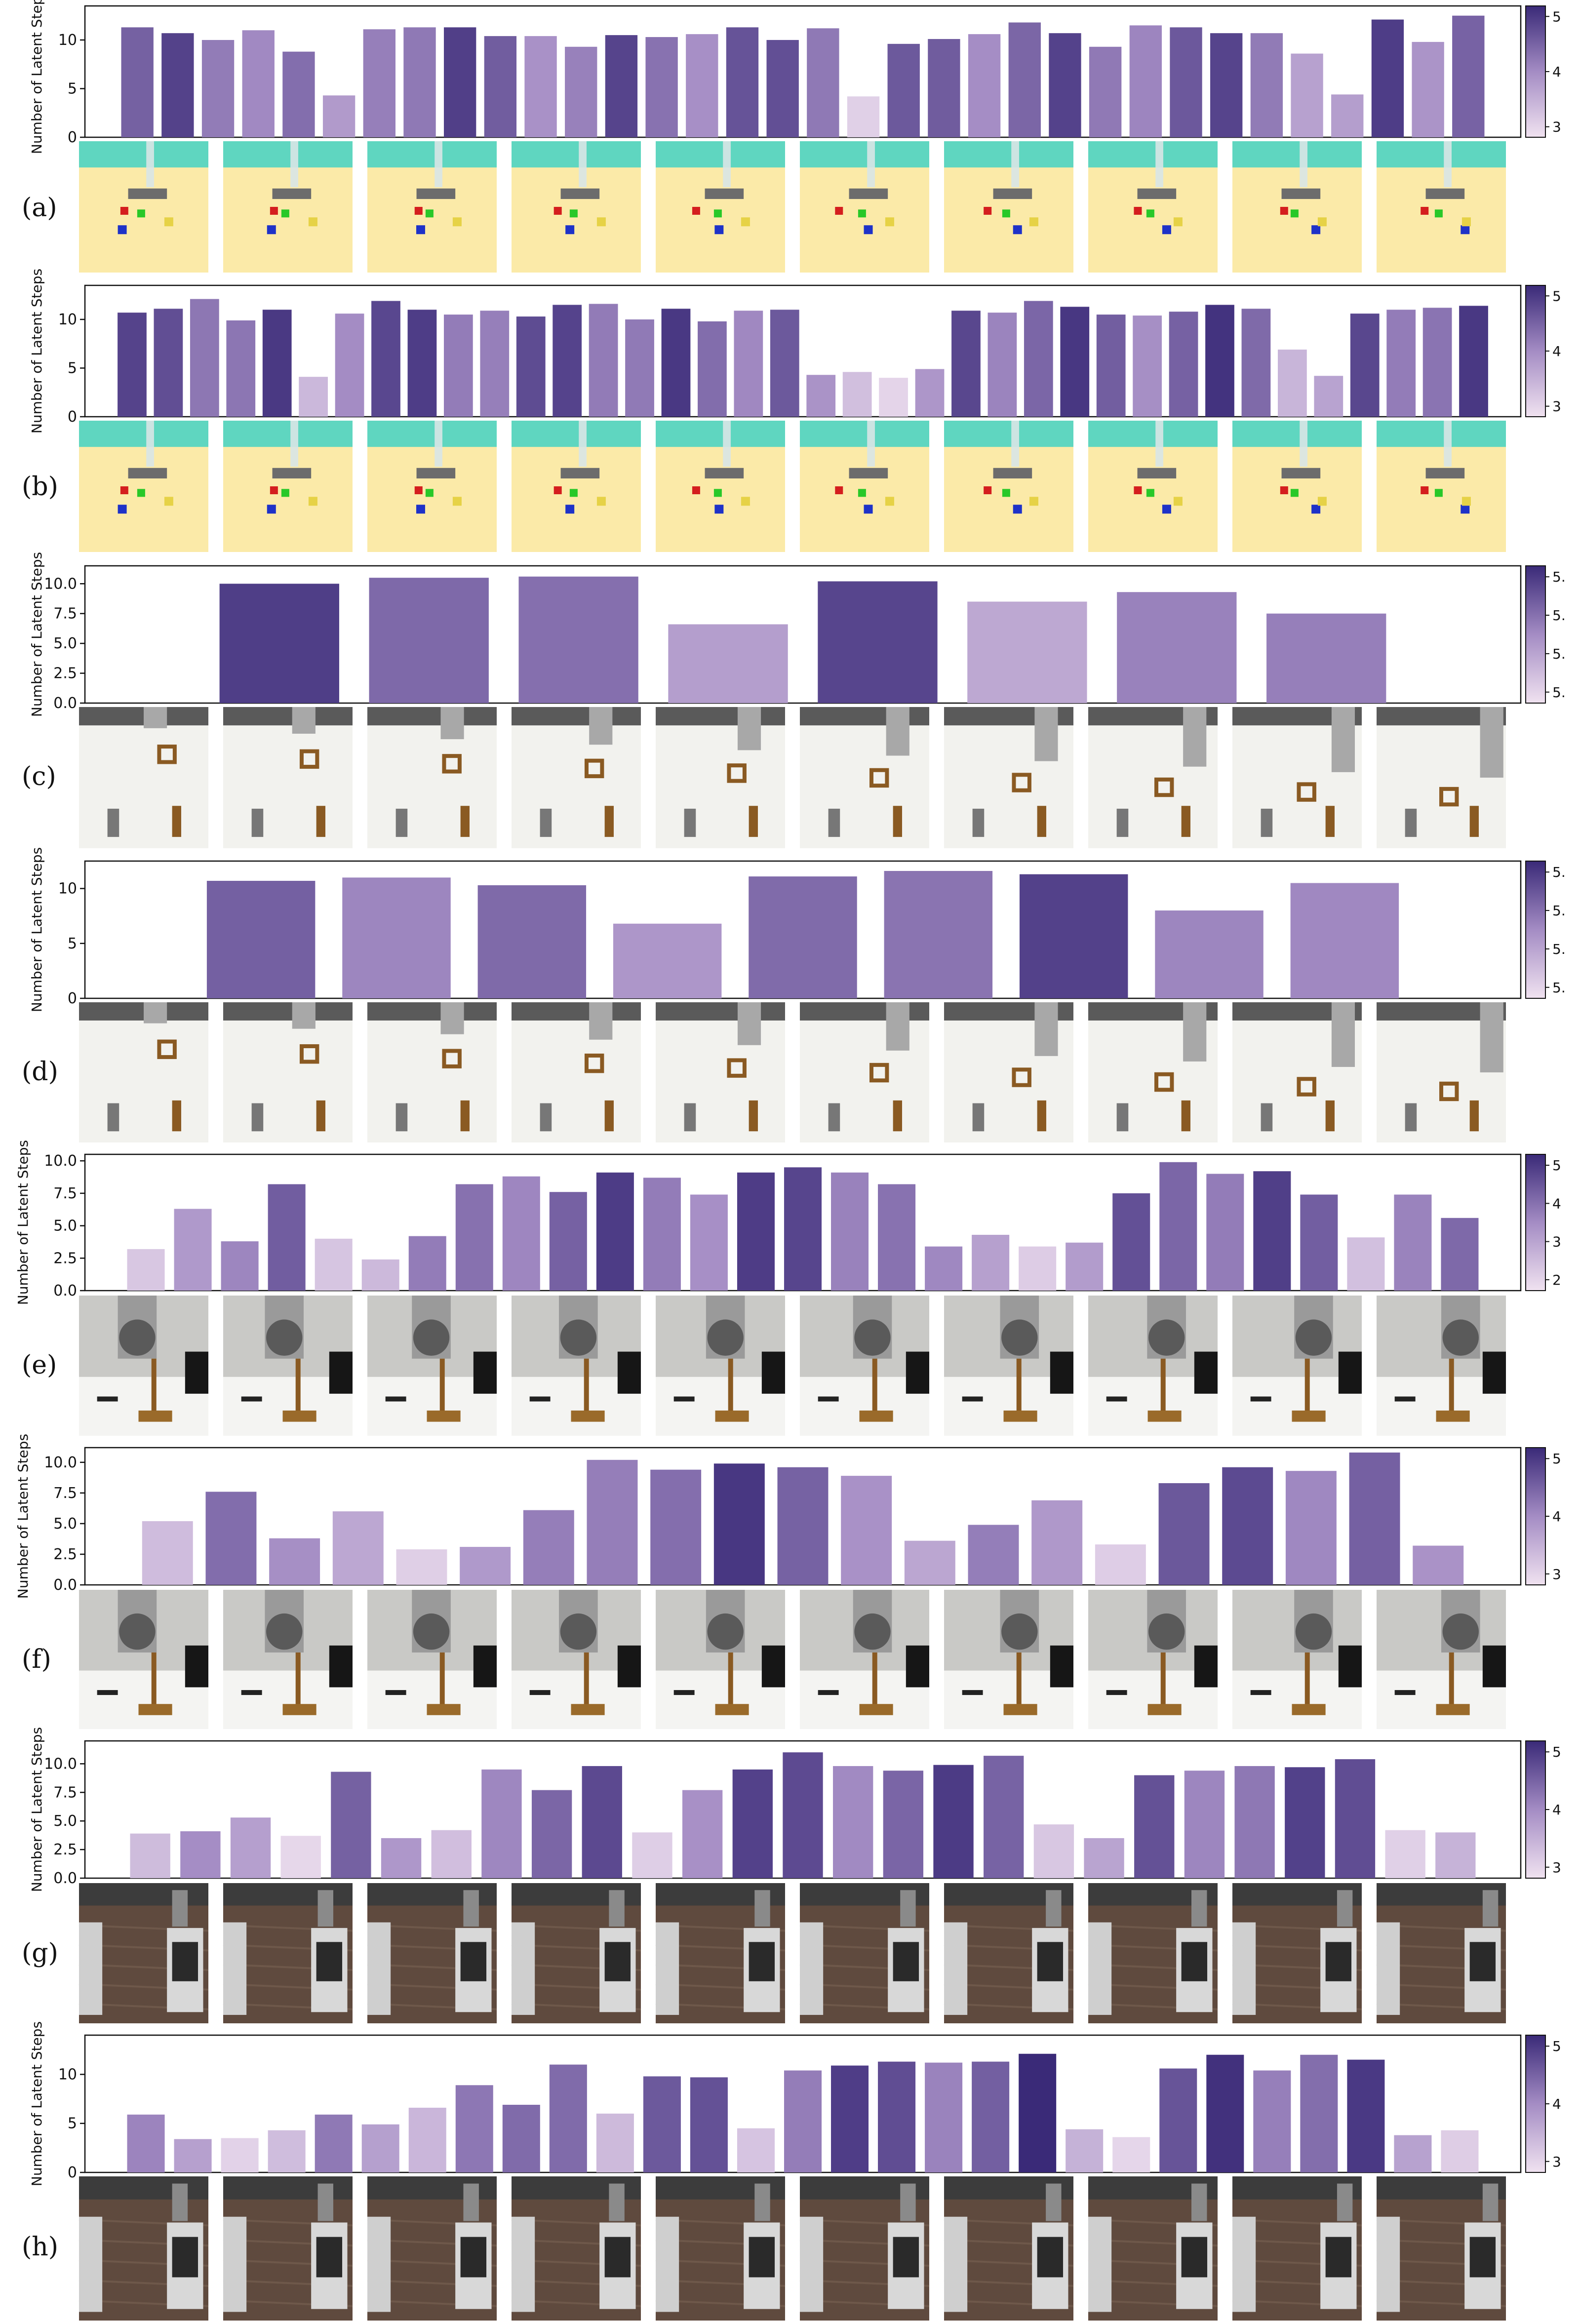  Describe the element at coordinates (65, 1524) in the screenshot. I see `y-tick-label: 5.0` at that location.